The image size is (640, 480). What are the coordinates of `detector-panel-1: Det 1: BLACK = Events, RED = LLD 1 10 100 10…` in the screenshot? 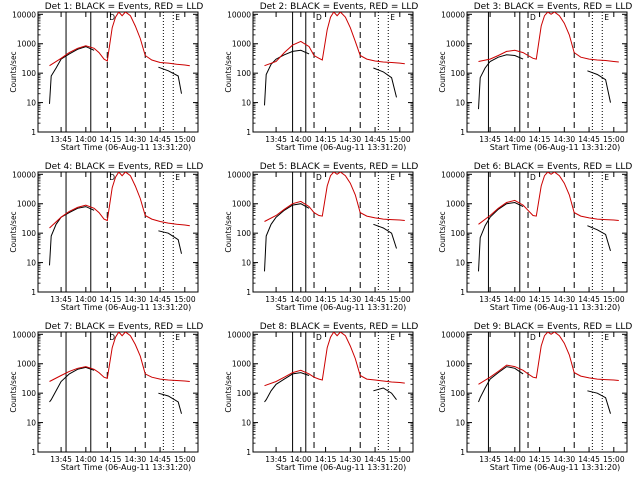 It's located at (106, 77).